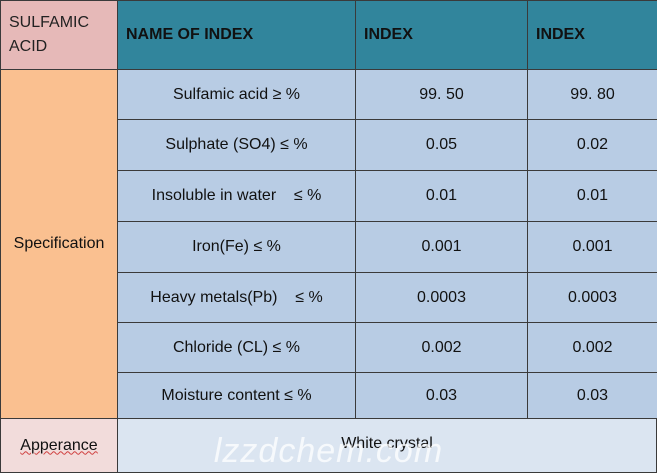 The image size is (657, 473). I want to click on index-name: Heavy metals(Pb) ≤ %, so click(236, 297).